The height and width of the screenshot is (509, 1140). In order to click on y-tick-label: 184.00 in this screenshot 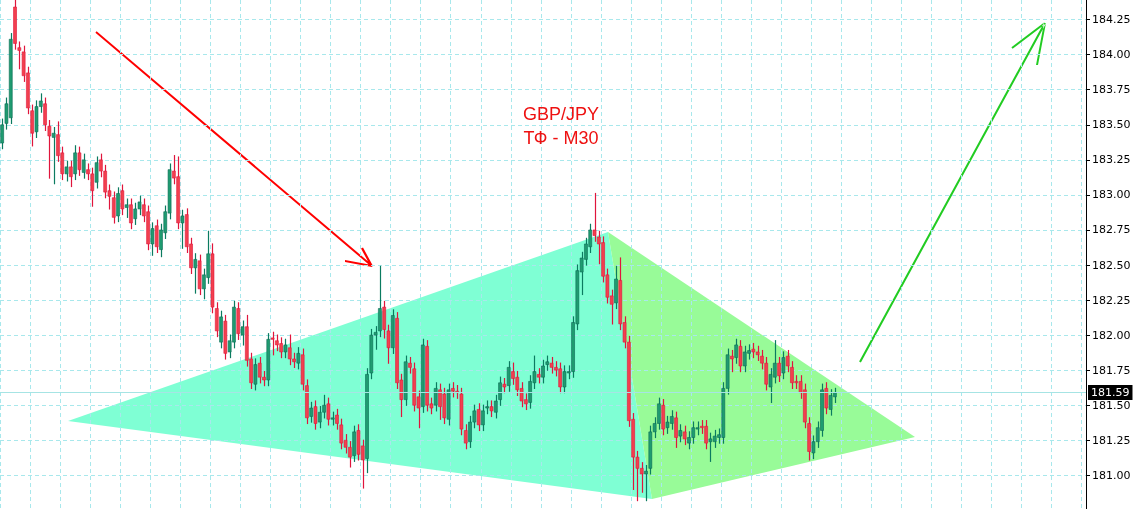, I will do `click(1111, 55)`.